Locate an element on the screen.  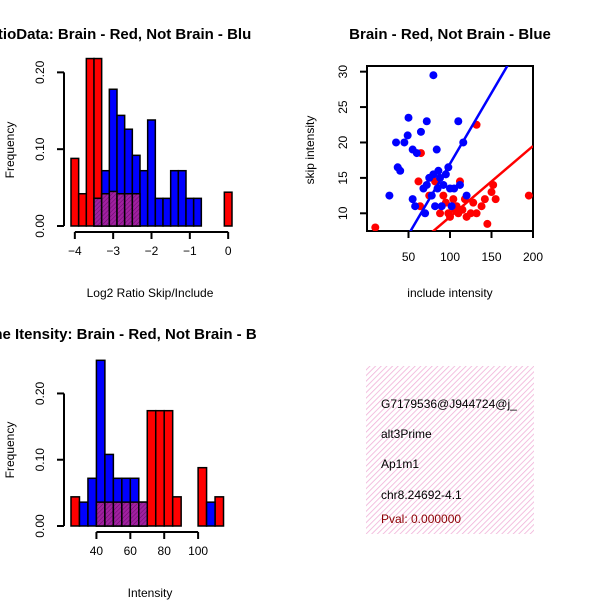
info-event-id: G7179536@J944724@j_ is located at coordinates (449, 404).